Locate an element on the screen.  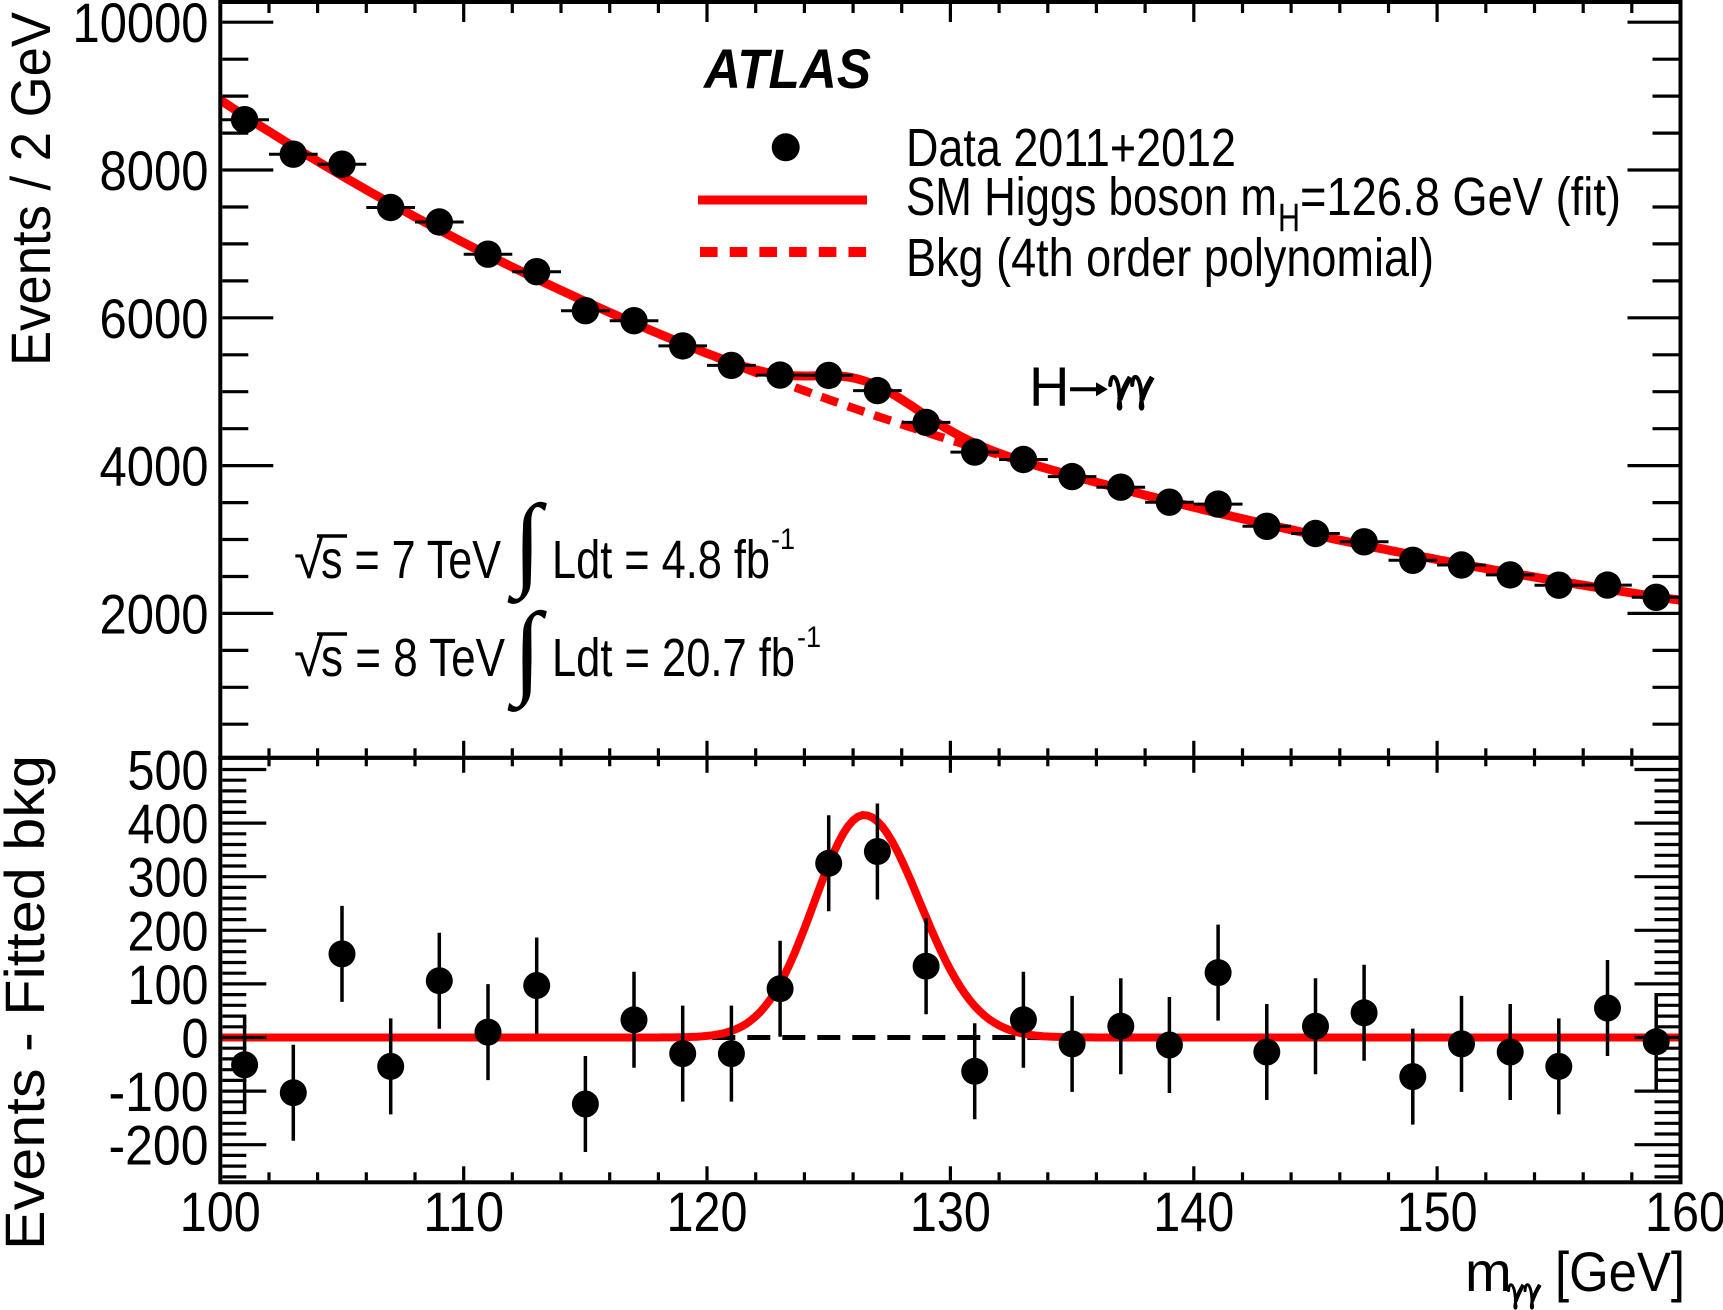
svg-text: 130 is located at coordinates (950, 1211).